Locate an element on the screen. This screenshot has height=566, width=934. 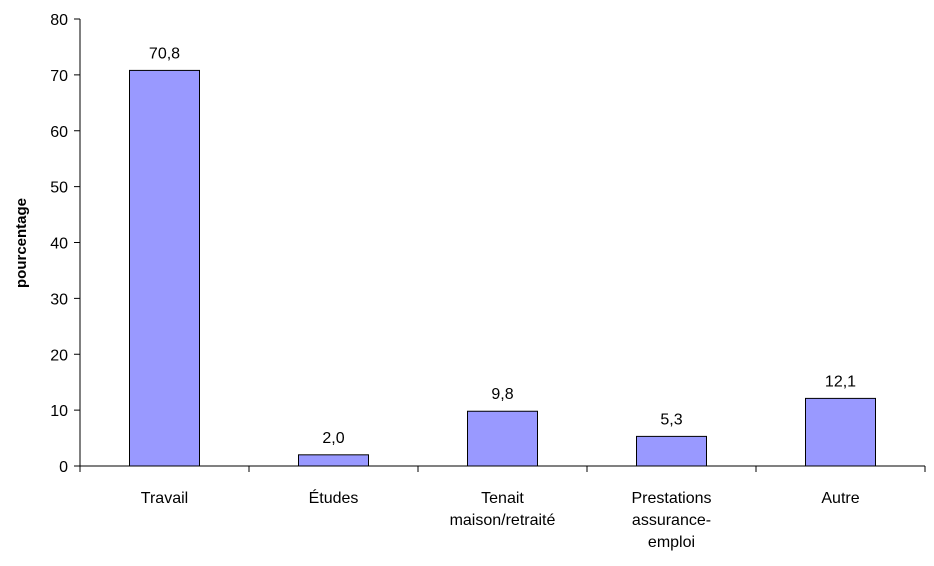
y-axis-title: pourcentage is located at coordinates (21, 243).